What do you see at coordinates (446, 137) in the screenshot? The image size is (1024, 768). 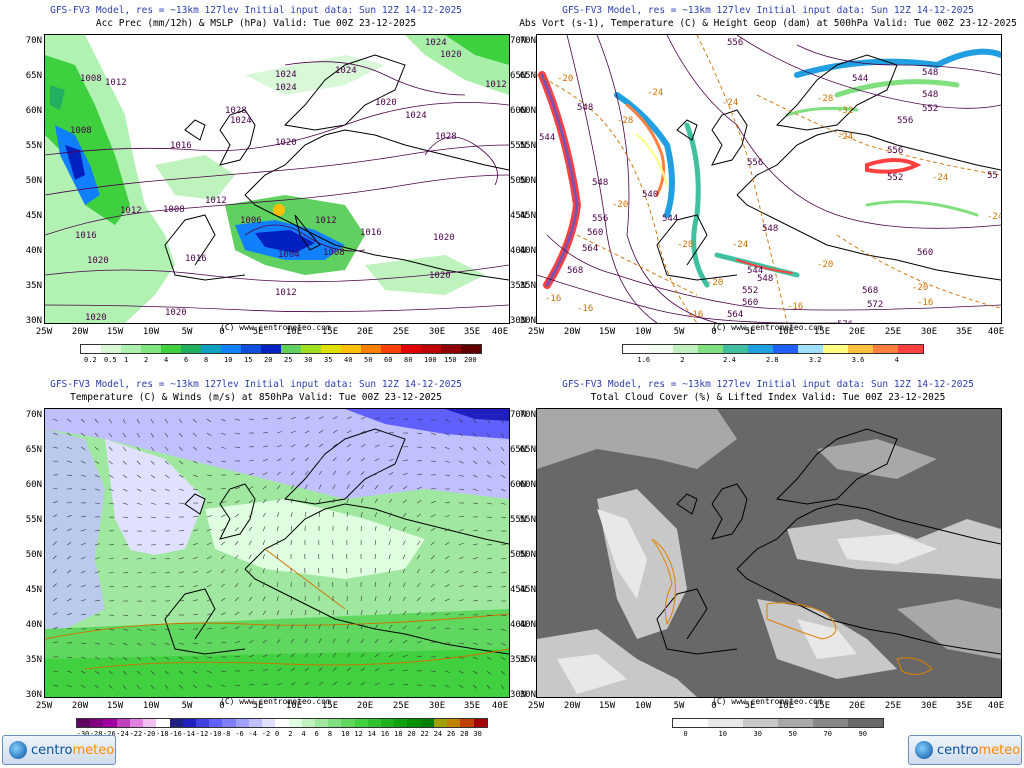 I see `svg-text: 1028` at bounding box center [446, 137].